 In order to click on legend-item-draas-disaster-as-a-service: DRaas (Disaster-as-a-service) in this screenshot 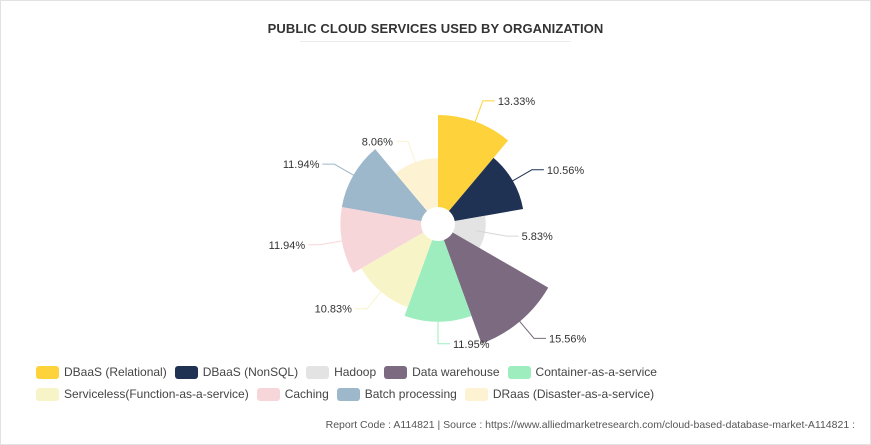, I will do `click(559, 394)`.